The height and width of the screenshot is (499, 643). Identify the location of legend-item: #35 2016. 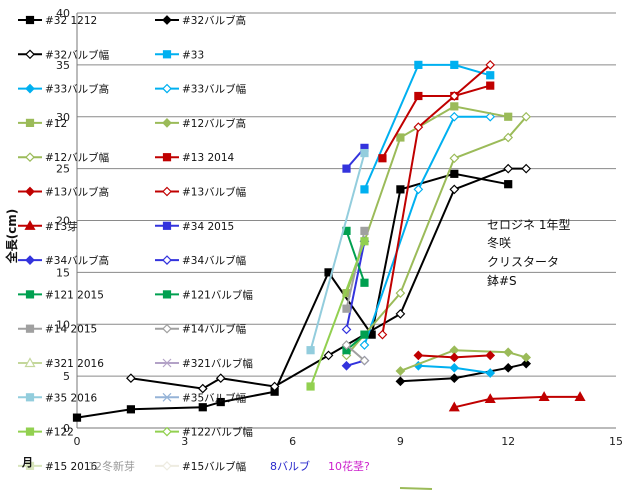
(58, 398).